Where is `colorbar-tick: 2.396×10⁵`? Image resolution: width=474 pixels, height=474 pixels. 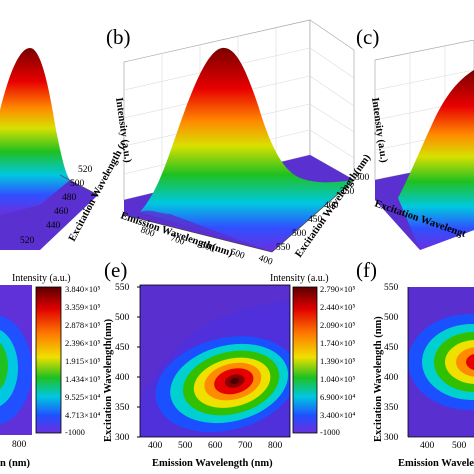 colorbar-tick: 2.396×10⁵ is located at coordinates (82, 343).